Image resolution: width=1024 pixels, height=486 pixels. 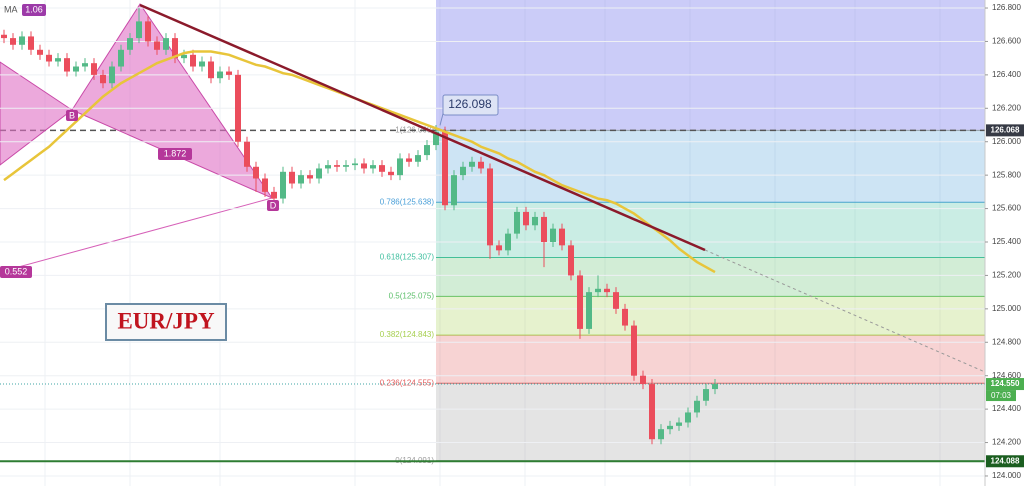 What do you see at coordinates (407, 382) in the screenshot?
I see `fib-label: 0.236(124.555)` at bounding box center [407, 382].